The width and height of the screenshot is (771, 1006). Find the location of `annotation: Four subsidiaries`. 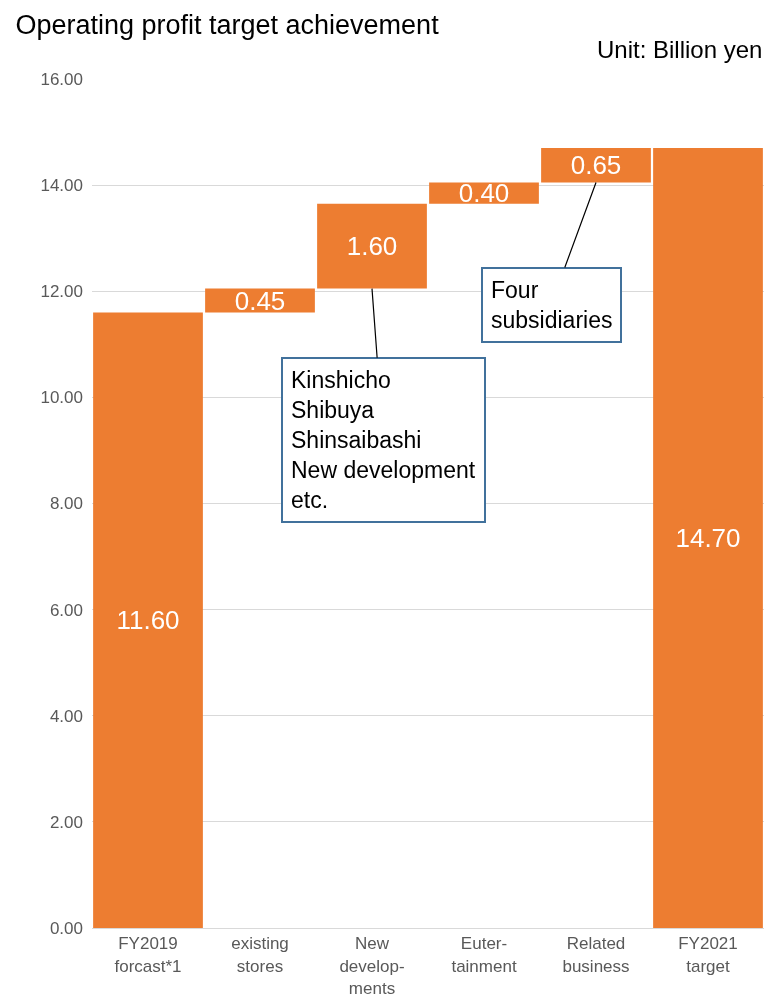

annotation: Four subsidiaries is located at coordinates (552, 305).